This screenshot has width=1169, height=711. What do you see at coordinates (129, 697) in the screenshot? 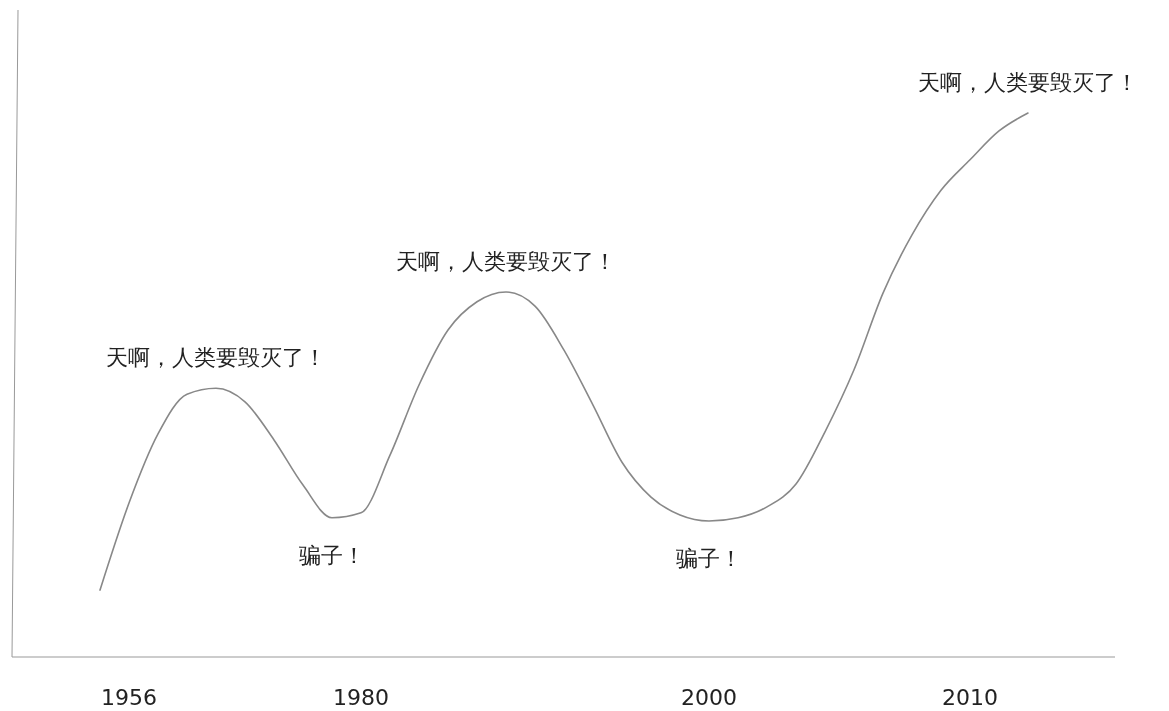
I see `x-tick-label: 1956` at bounding box center [129, 697].